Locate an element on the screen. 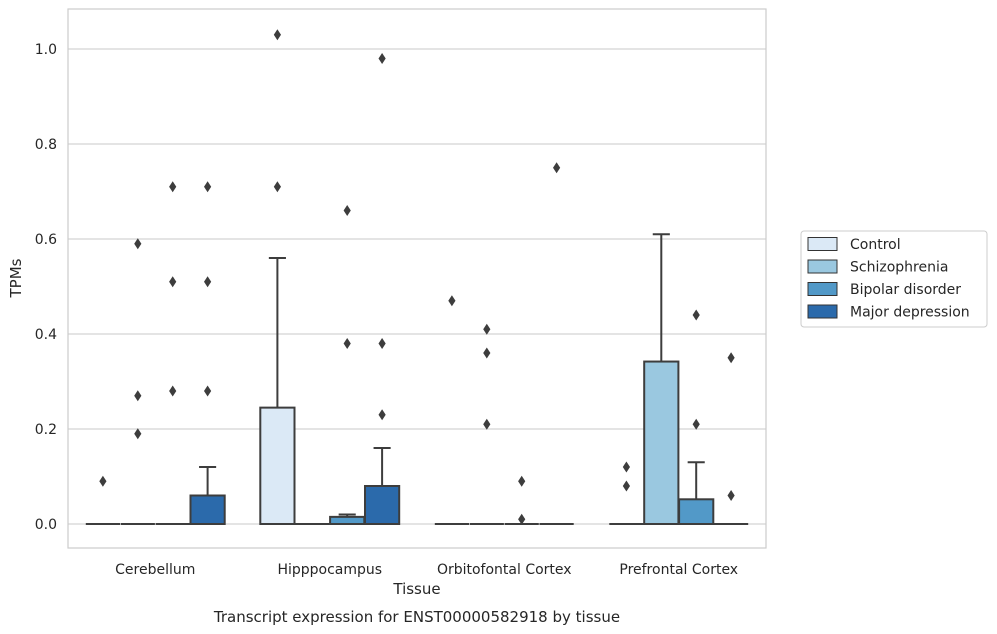 The width and height of the screenshot is (997, 634). x-tick-label: Hipppocampus is located at coordinates (329, 570).